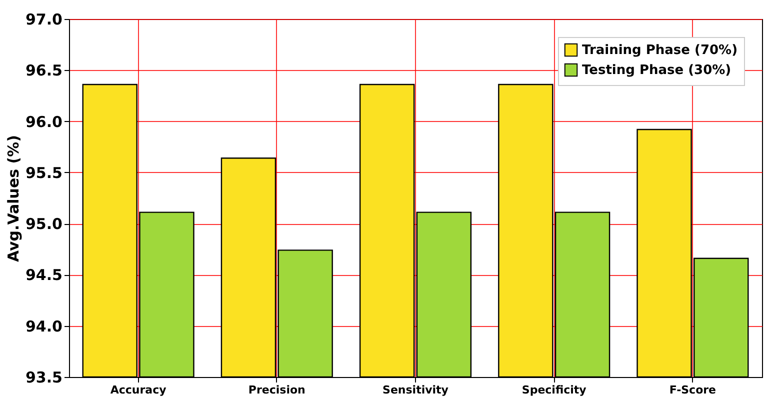  I want to click on y-tick-label: 96.0, so click(43, 121).